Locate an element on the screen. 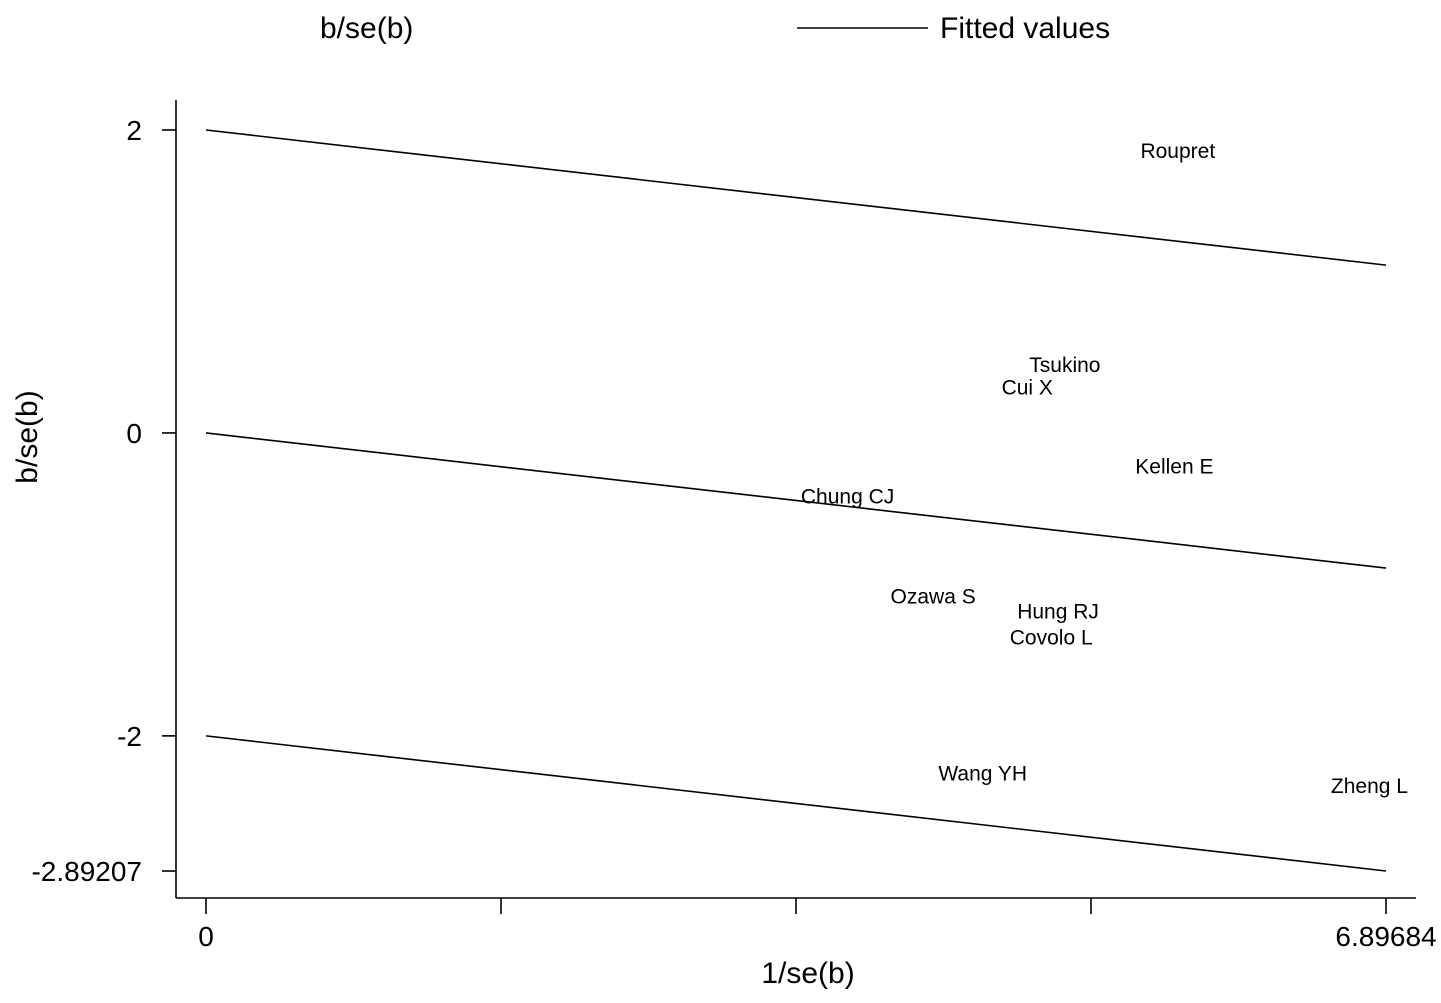  y-tick-label-1: 0 is located at coordinates (134, 433).